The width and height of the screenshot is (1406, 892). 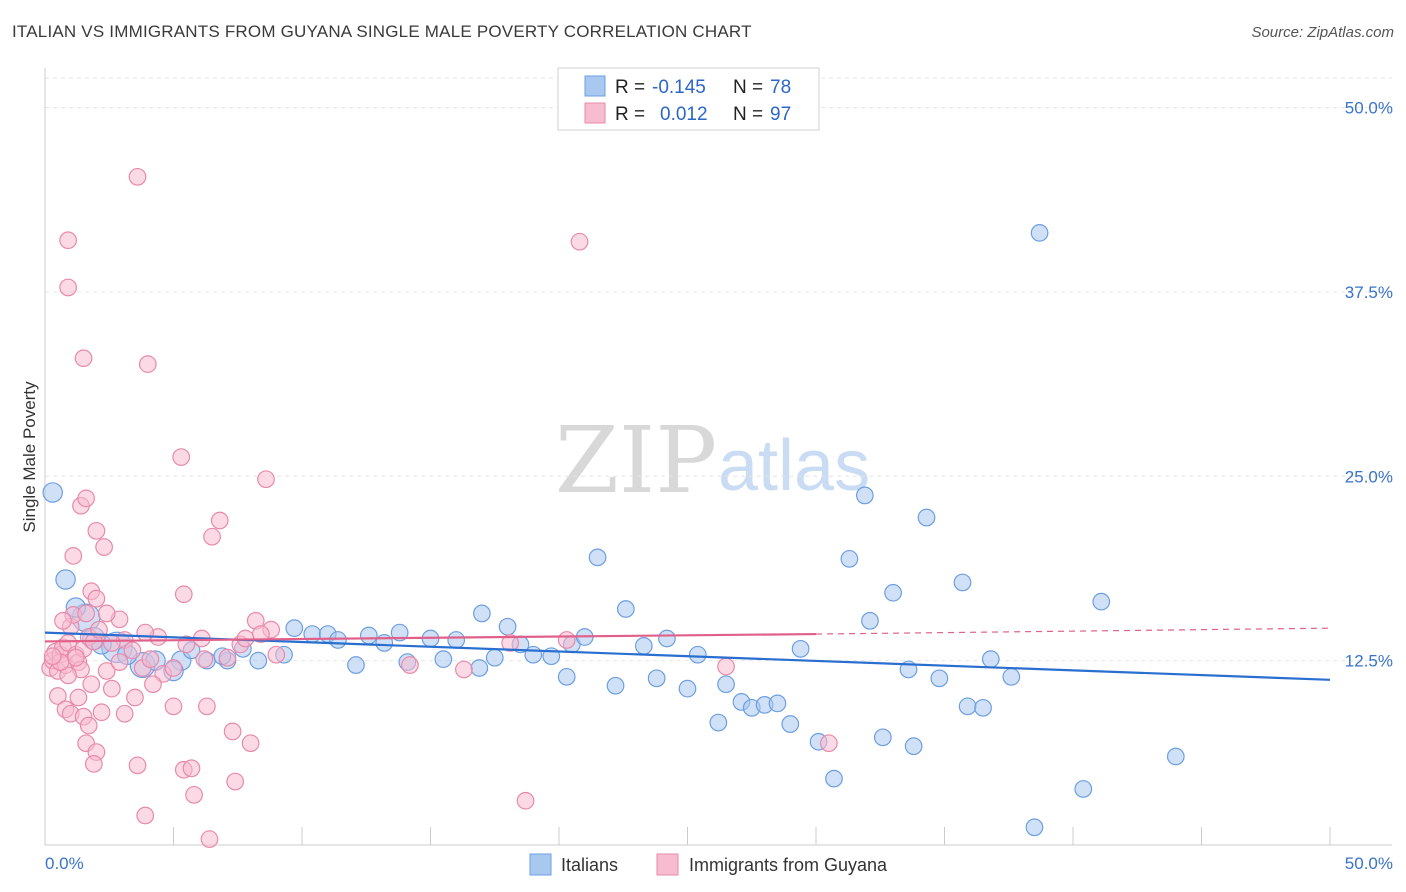 I want to click on top-legend: R = -0.145 N = 78 R = 0.012 N = 97, so click(x=688, y=99).